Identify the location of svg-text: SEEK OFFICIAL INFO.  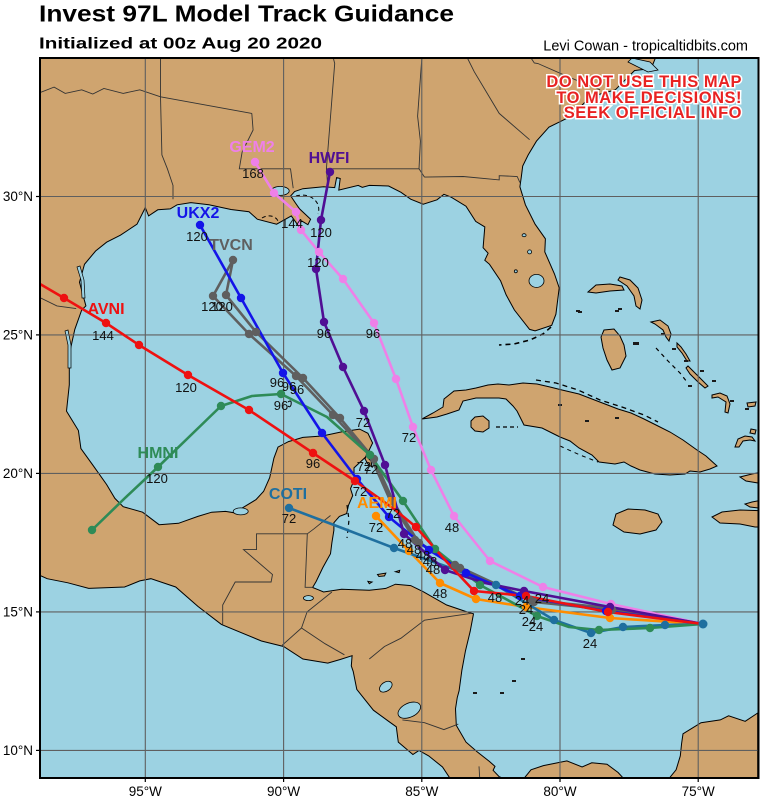
(653, 113).